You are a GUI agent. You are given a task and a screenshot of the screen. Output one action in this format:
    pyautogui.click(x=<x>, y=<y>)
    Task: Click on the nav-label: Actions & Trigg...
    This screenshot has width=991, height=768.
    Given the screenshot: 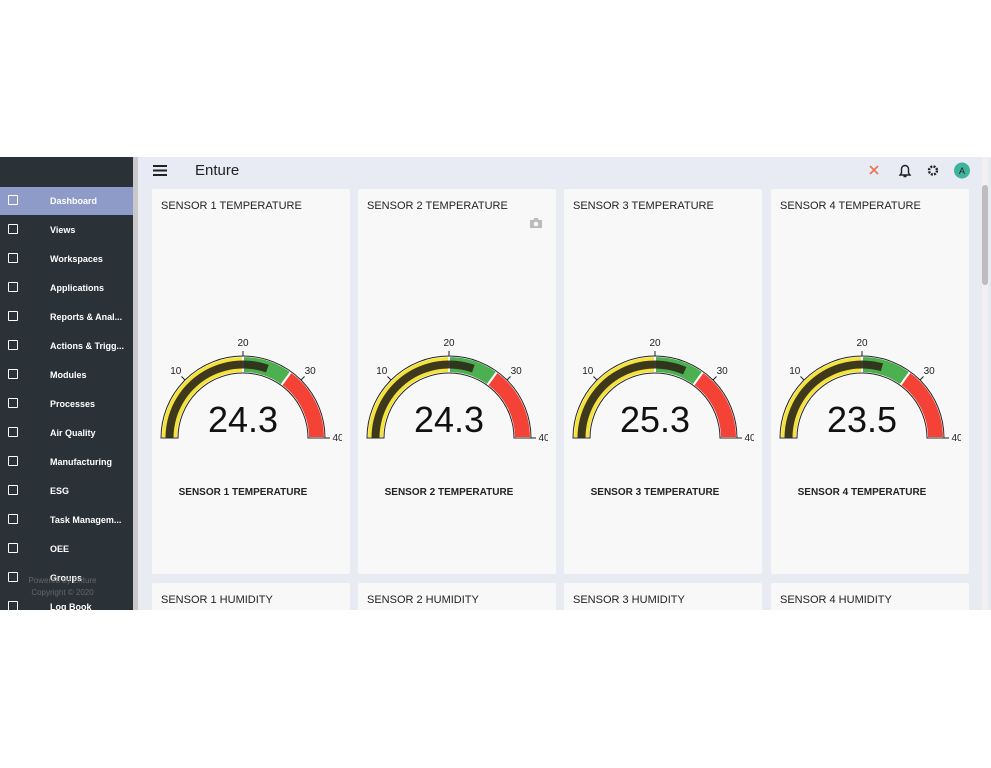 What is the action you would take?
    pyautogui.click(x=87, y=346)
    